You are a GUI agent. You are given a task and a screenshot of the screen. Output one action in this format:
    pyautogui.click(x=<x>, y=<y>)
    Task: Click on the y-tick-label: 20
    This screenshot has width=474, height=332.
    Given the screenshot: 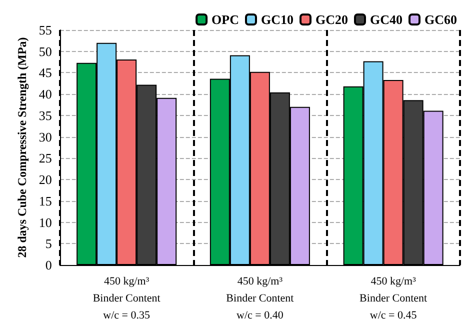 What is the action you would take?
    pyautogui.click(x=45, y=180)
    